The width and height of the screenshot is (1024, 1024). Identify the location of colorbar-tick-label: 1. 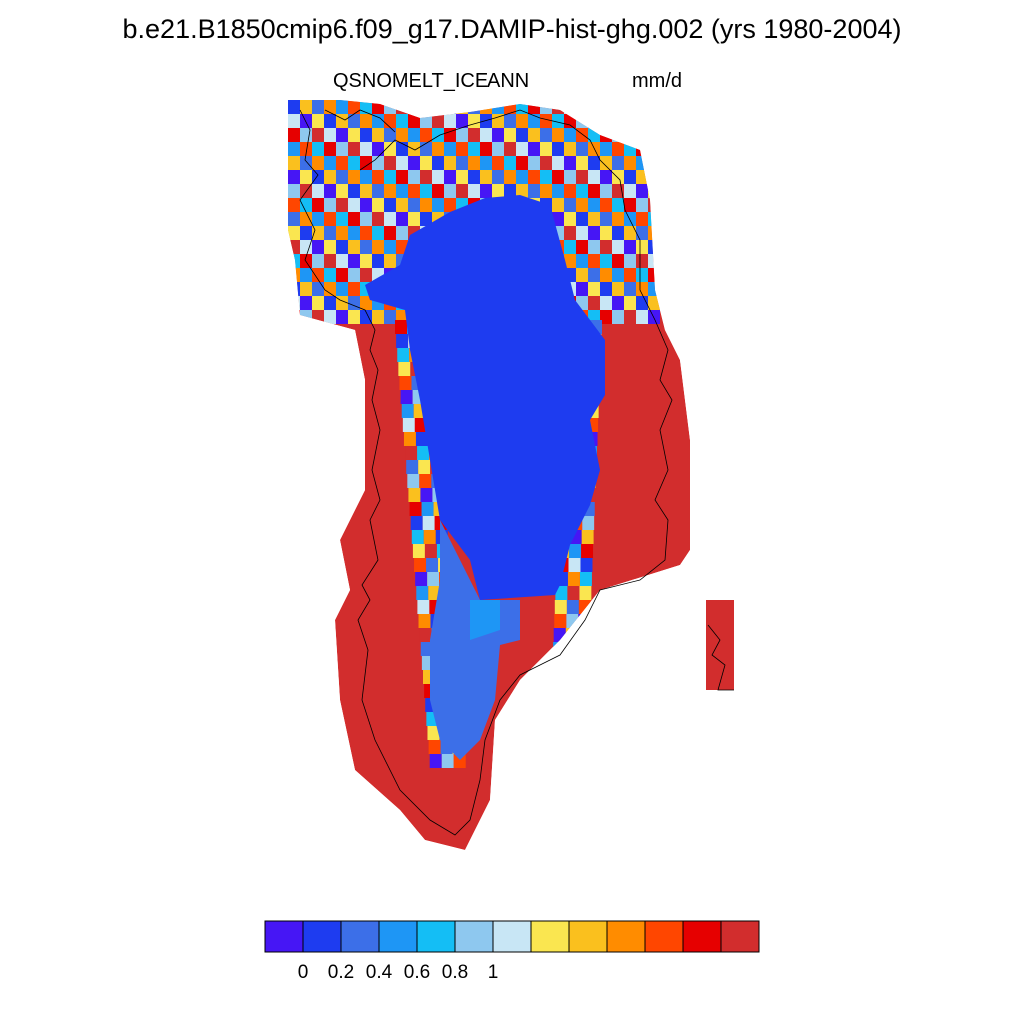
(493, 972).